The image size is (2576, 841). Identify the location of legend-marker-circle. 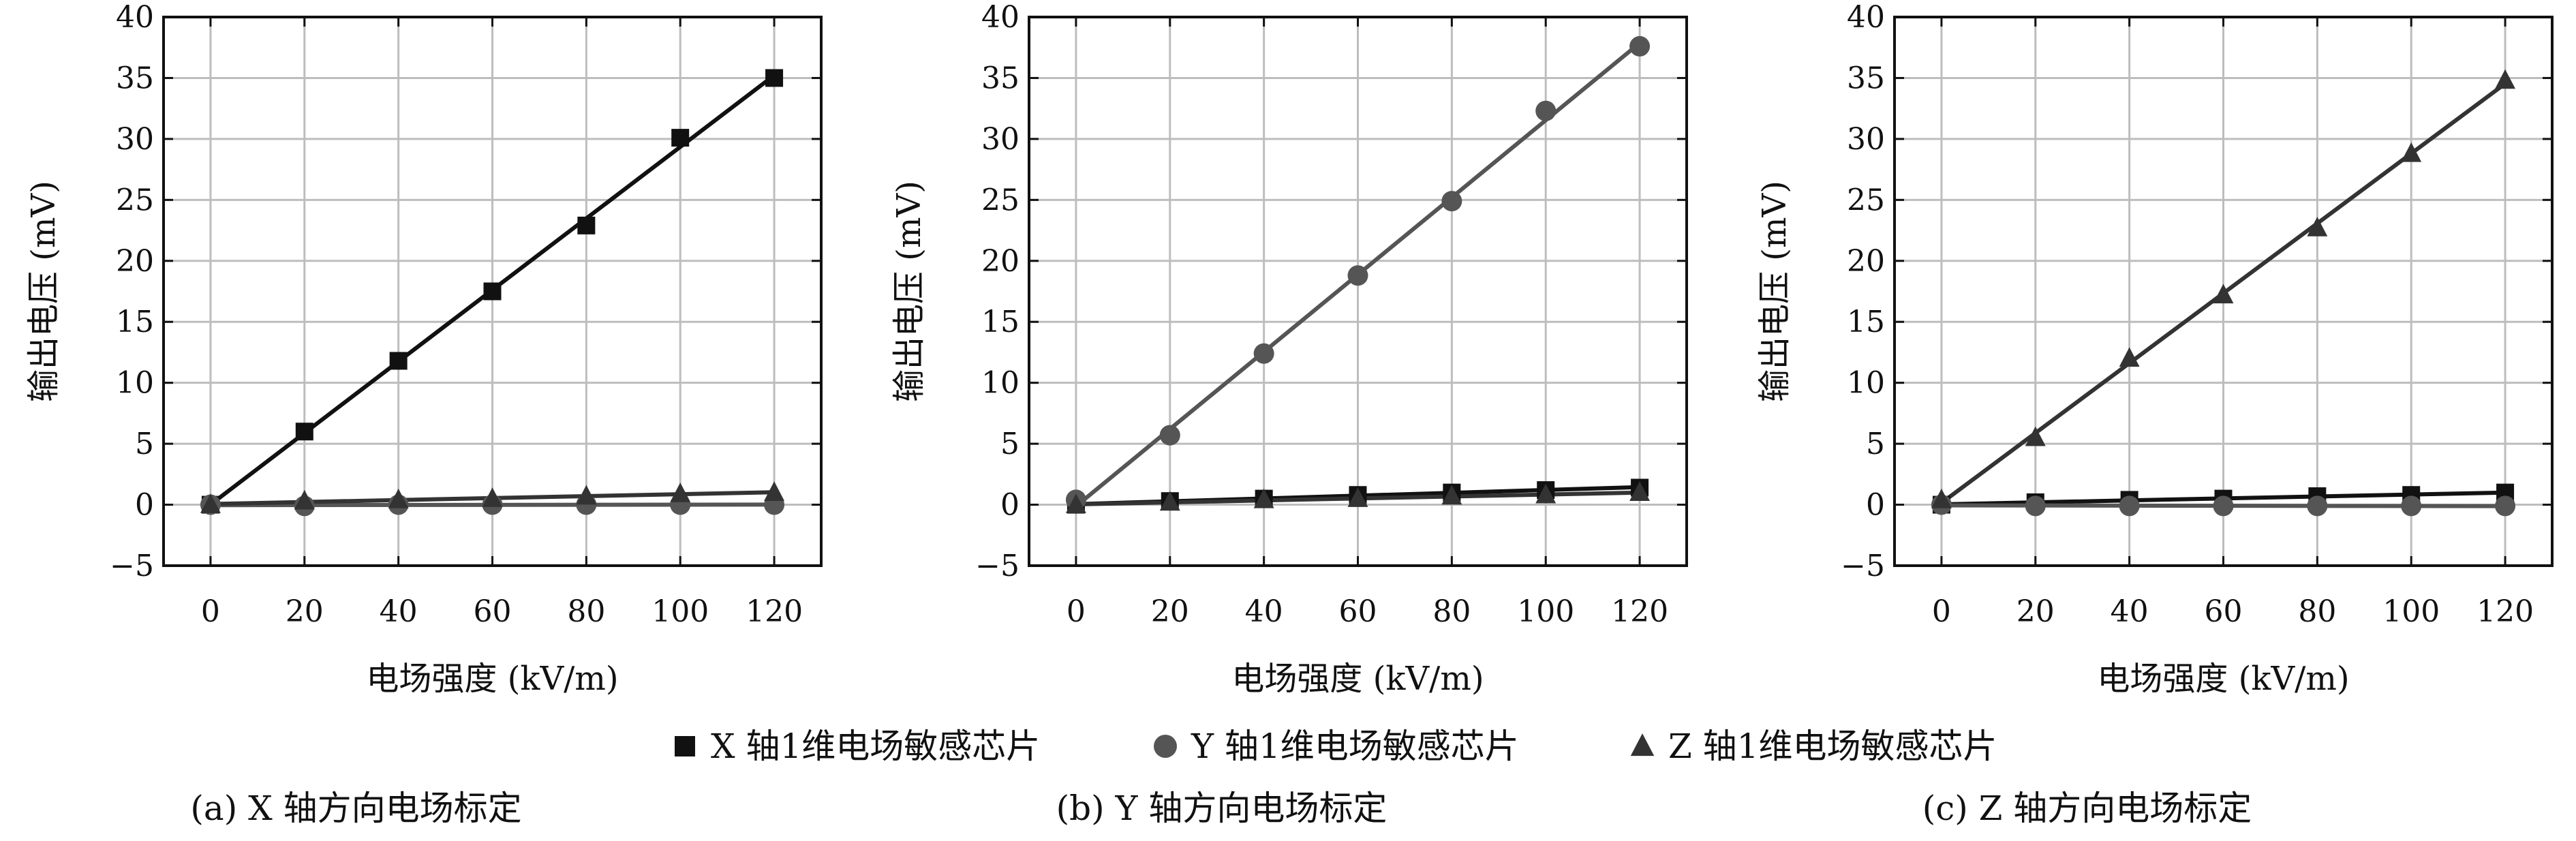
(1165, 746).